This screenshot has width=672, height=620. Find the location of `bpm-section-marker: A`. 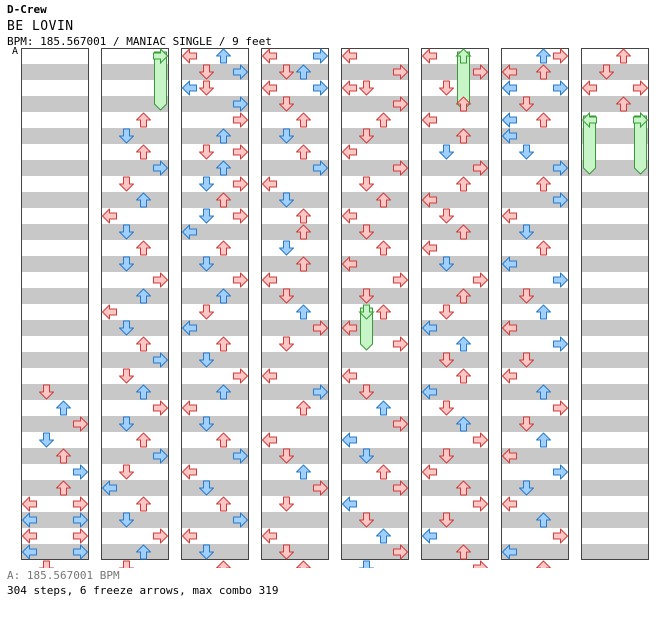

bpm-section-marker: A is located at coordinates (15, 51).